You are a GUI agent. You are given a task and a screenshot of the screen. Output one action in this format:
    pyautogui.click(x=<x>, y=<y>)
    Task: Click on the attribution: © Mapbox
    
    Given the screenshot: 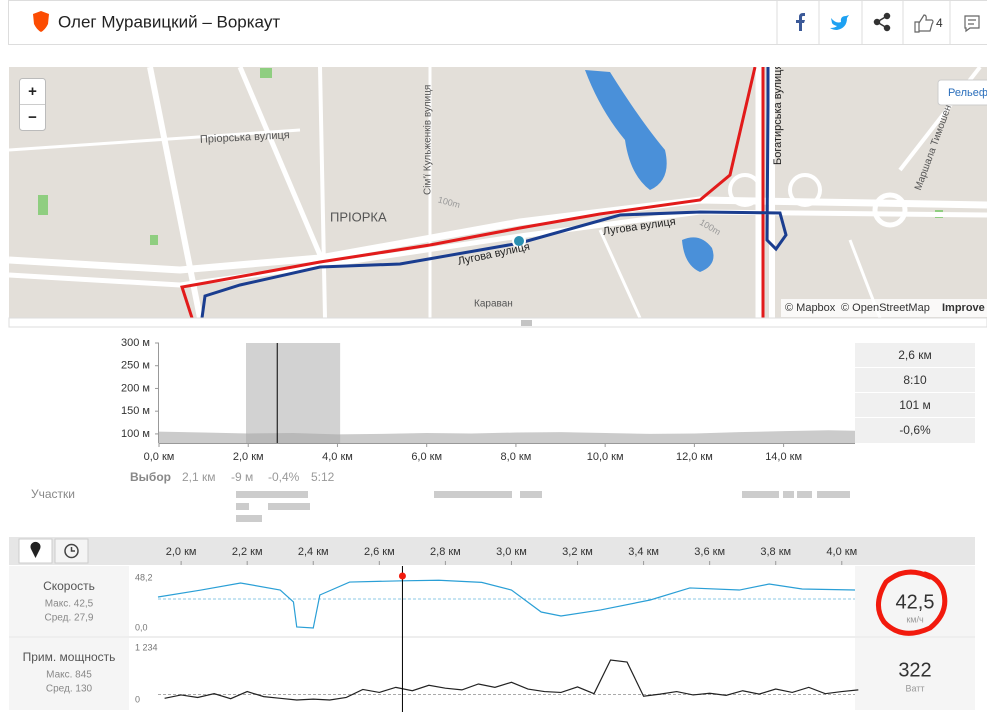 What is the action you would take?
    pyautogui.click(x=810, y=308)
    